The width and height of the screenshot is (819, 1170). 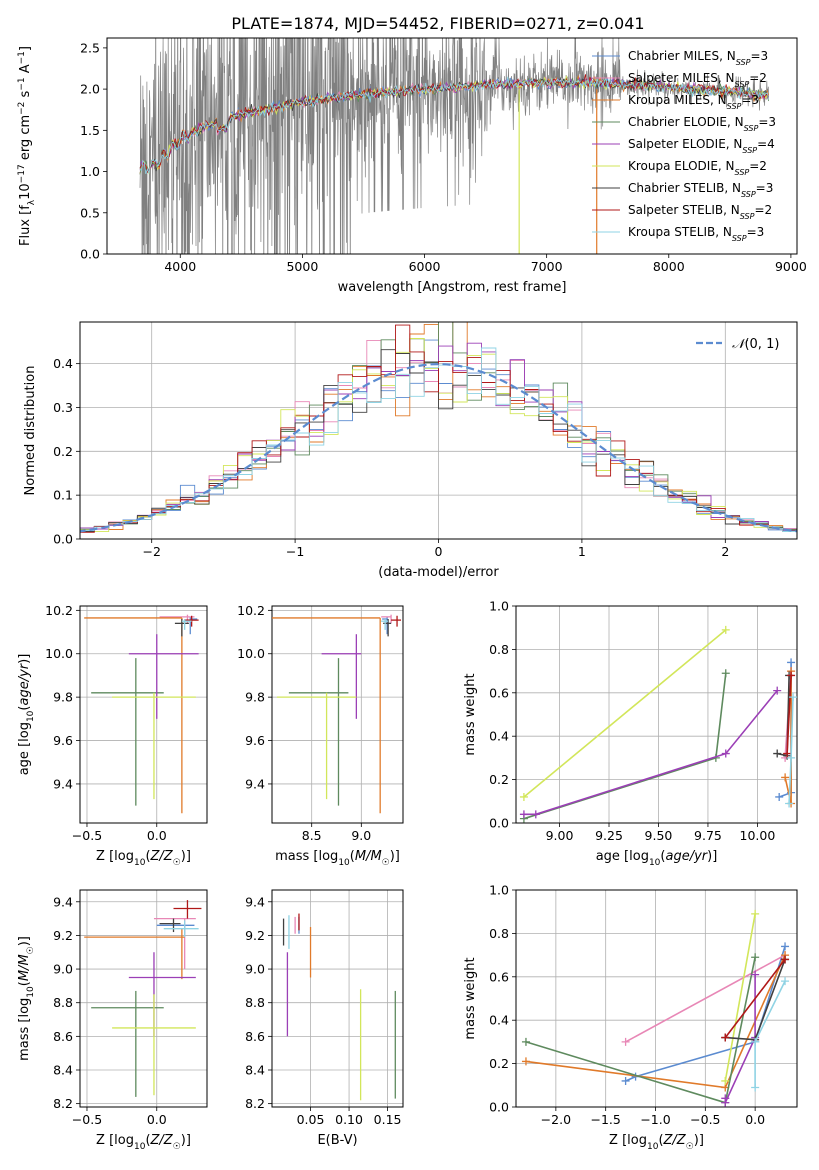 What do you see at coordinates (63, 901) in the screenshot?
I see `y-tick-label: 9.4` at bounding box center [63, 901].